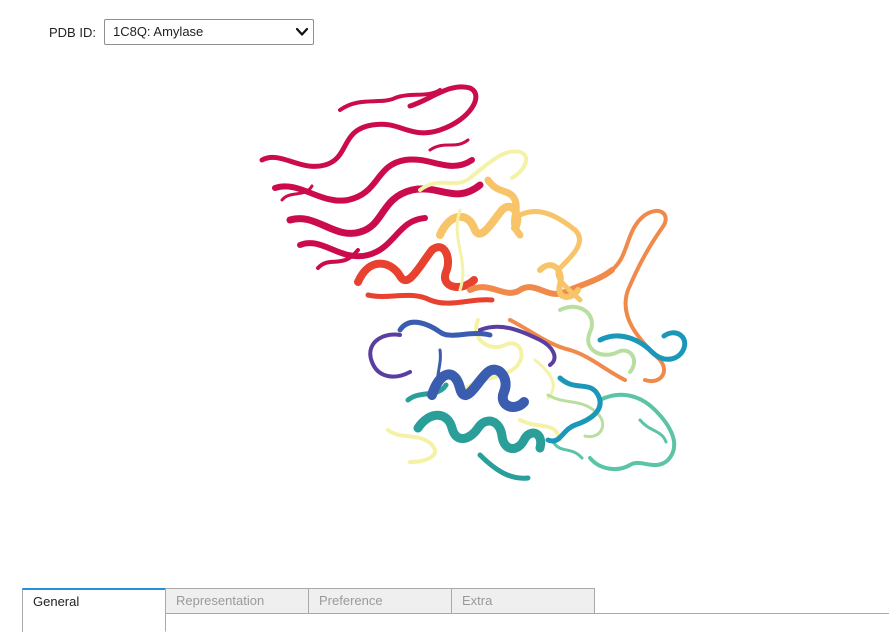 This screenshot has height=632, width=889. I want to click on tab-preference: Preference, so click(380, 601).